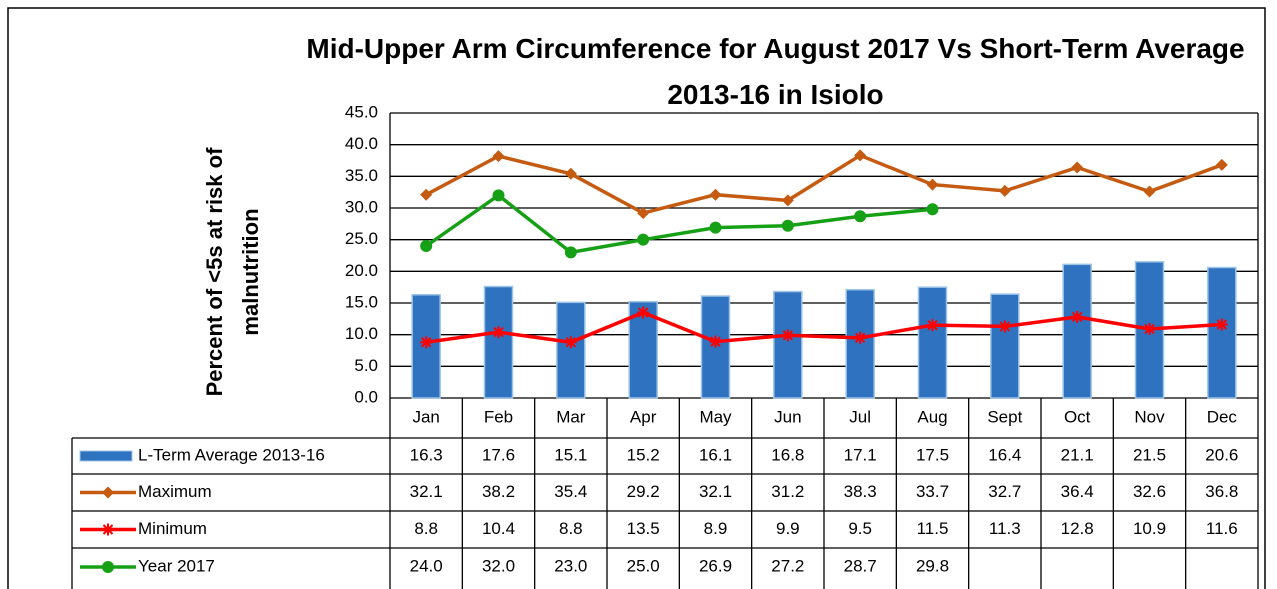  What do you see at coordinates (498, 416) in the screenshot?
I see `x-tick-label: Feb` at bounding box center [498, 416].